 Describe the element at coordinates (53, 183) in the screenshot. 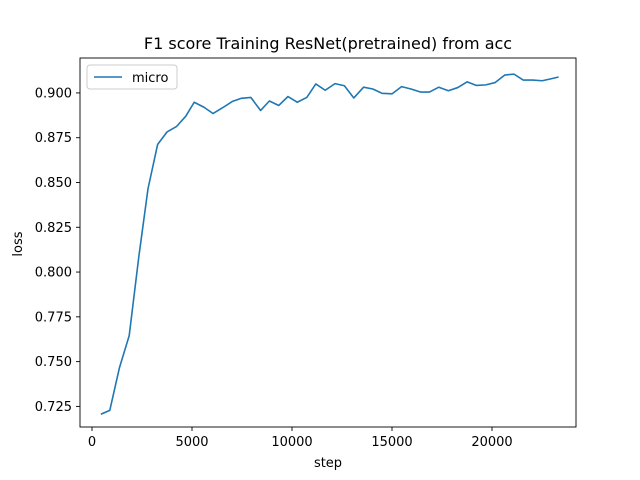

I see `y-tick-label: 0.850` at that location.